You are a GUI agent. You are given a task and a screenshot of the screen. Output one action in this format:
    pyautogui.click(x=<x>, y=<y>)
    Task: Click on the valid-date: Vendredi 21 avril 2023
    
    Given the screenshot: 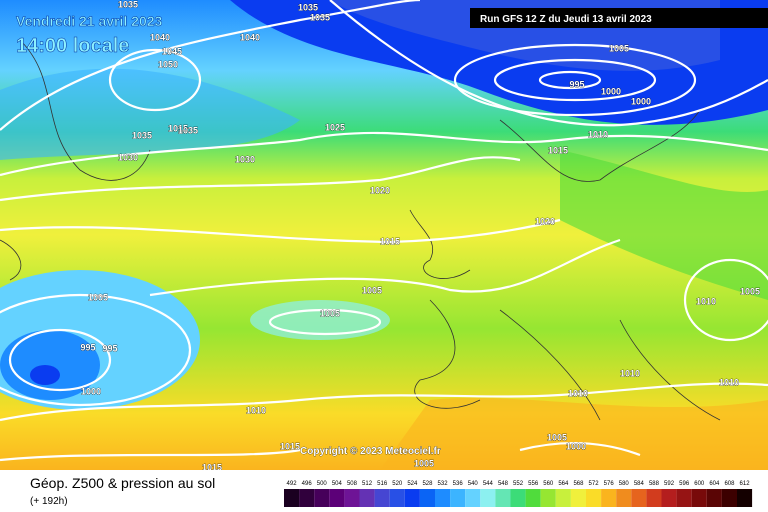 What is the action you would take?
    pyautogui.click(x=89, y=21)
    